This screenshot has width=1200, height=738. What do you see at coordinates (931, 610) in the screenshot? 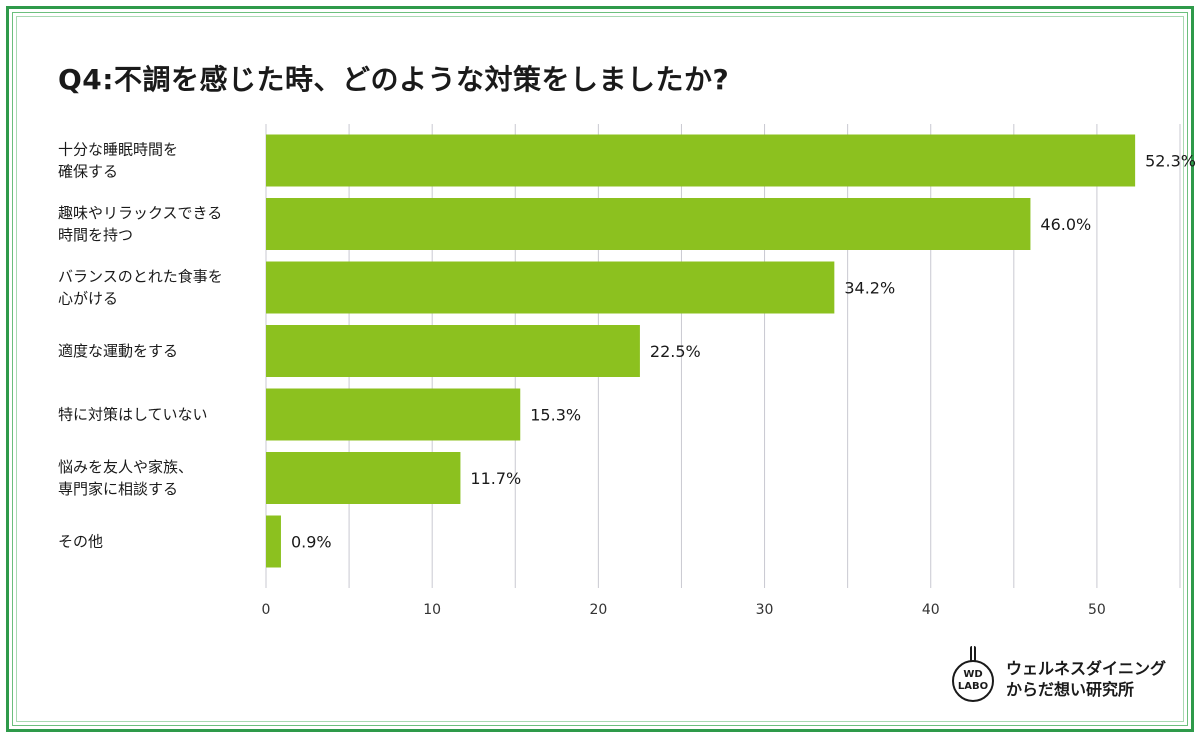
I see `x-tick-label: 40` at bounding box center [931, 610].